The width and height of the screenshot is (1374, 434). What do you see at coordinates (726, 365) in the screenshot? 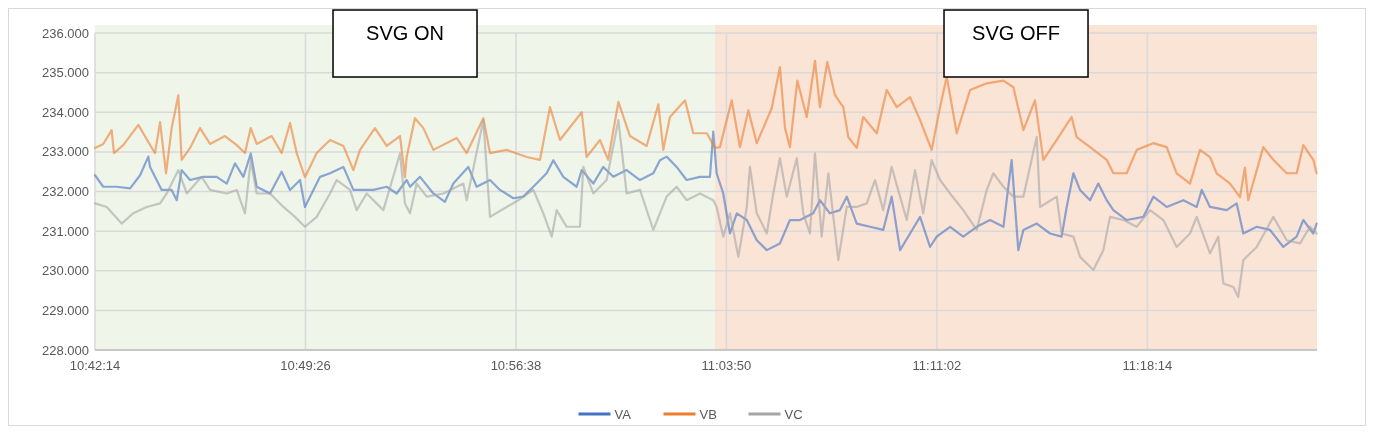
I see `x-tick-label: 11:03:50` at bounding box center [726, 365].